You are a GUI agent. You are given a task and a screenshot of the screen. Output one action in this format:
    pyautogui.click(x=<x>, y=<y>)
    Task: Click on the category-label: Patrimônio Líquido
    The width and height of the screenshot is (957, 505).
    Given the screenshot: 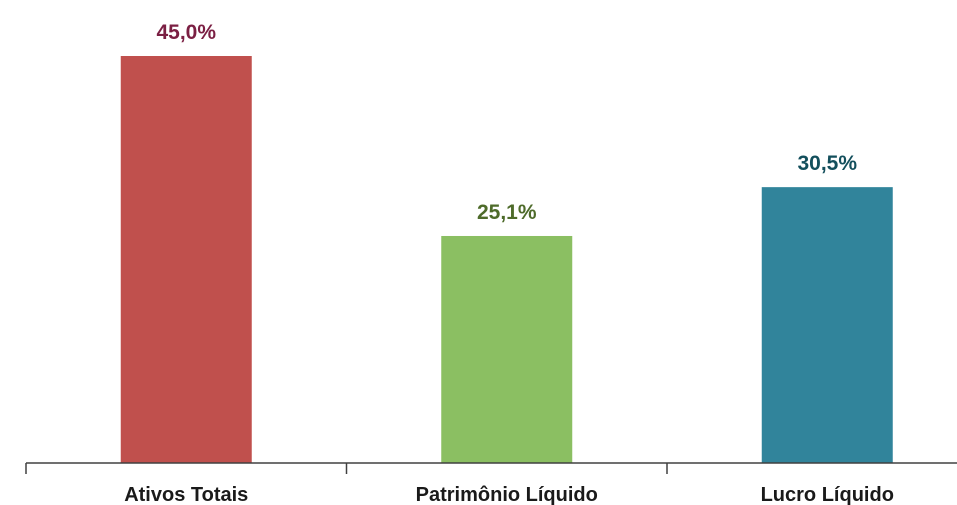 What is the action you would take?
    pyautogui.click(x=507, y=494)
    